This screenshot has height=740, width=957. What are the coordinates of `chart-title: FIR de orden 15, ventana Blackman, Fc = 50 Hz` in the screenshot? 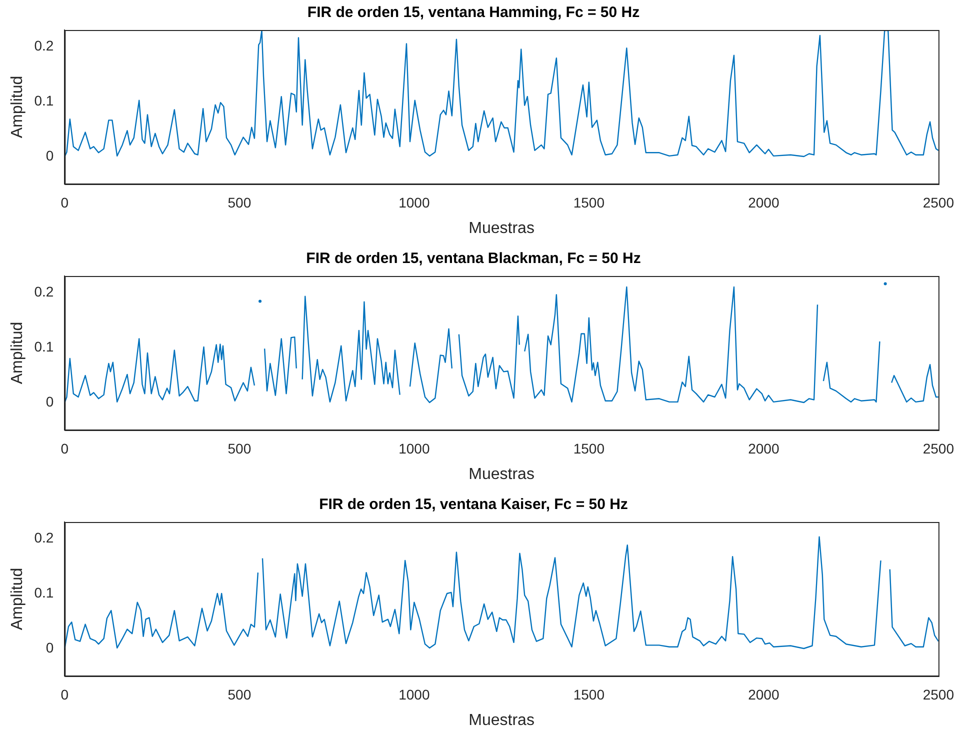 It's located at (473, 259).